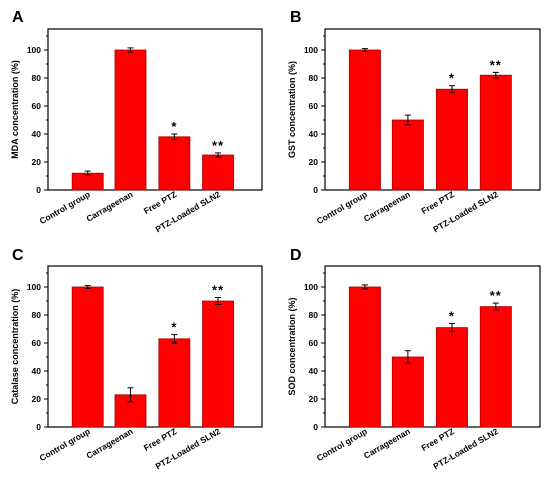 The height and width of the screenshot is (483, 550). What do you see at coordinates (15, 109) in the screenshot?
I see `y-axis-title: MDA concentration (%)` at bounding box center [15, 109].